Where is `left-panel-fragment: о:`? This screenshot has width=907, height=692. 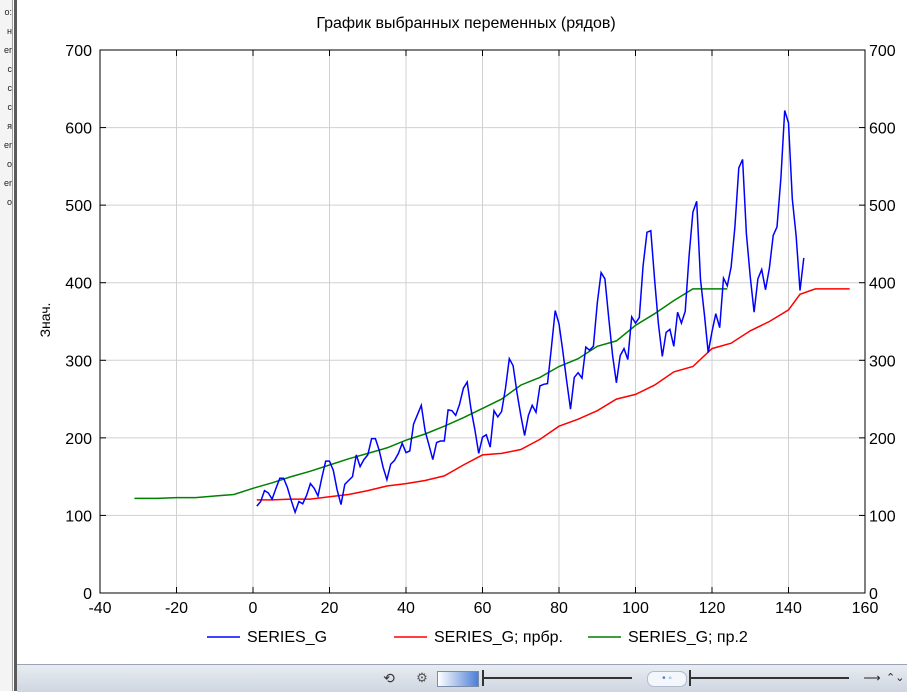 left-panel-fragment: о: is located at coordinates (8, 12).